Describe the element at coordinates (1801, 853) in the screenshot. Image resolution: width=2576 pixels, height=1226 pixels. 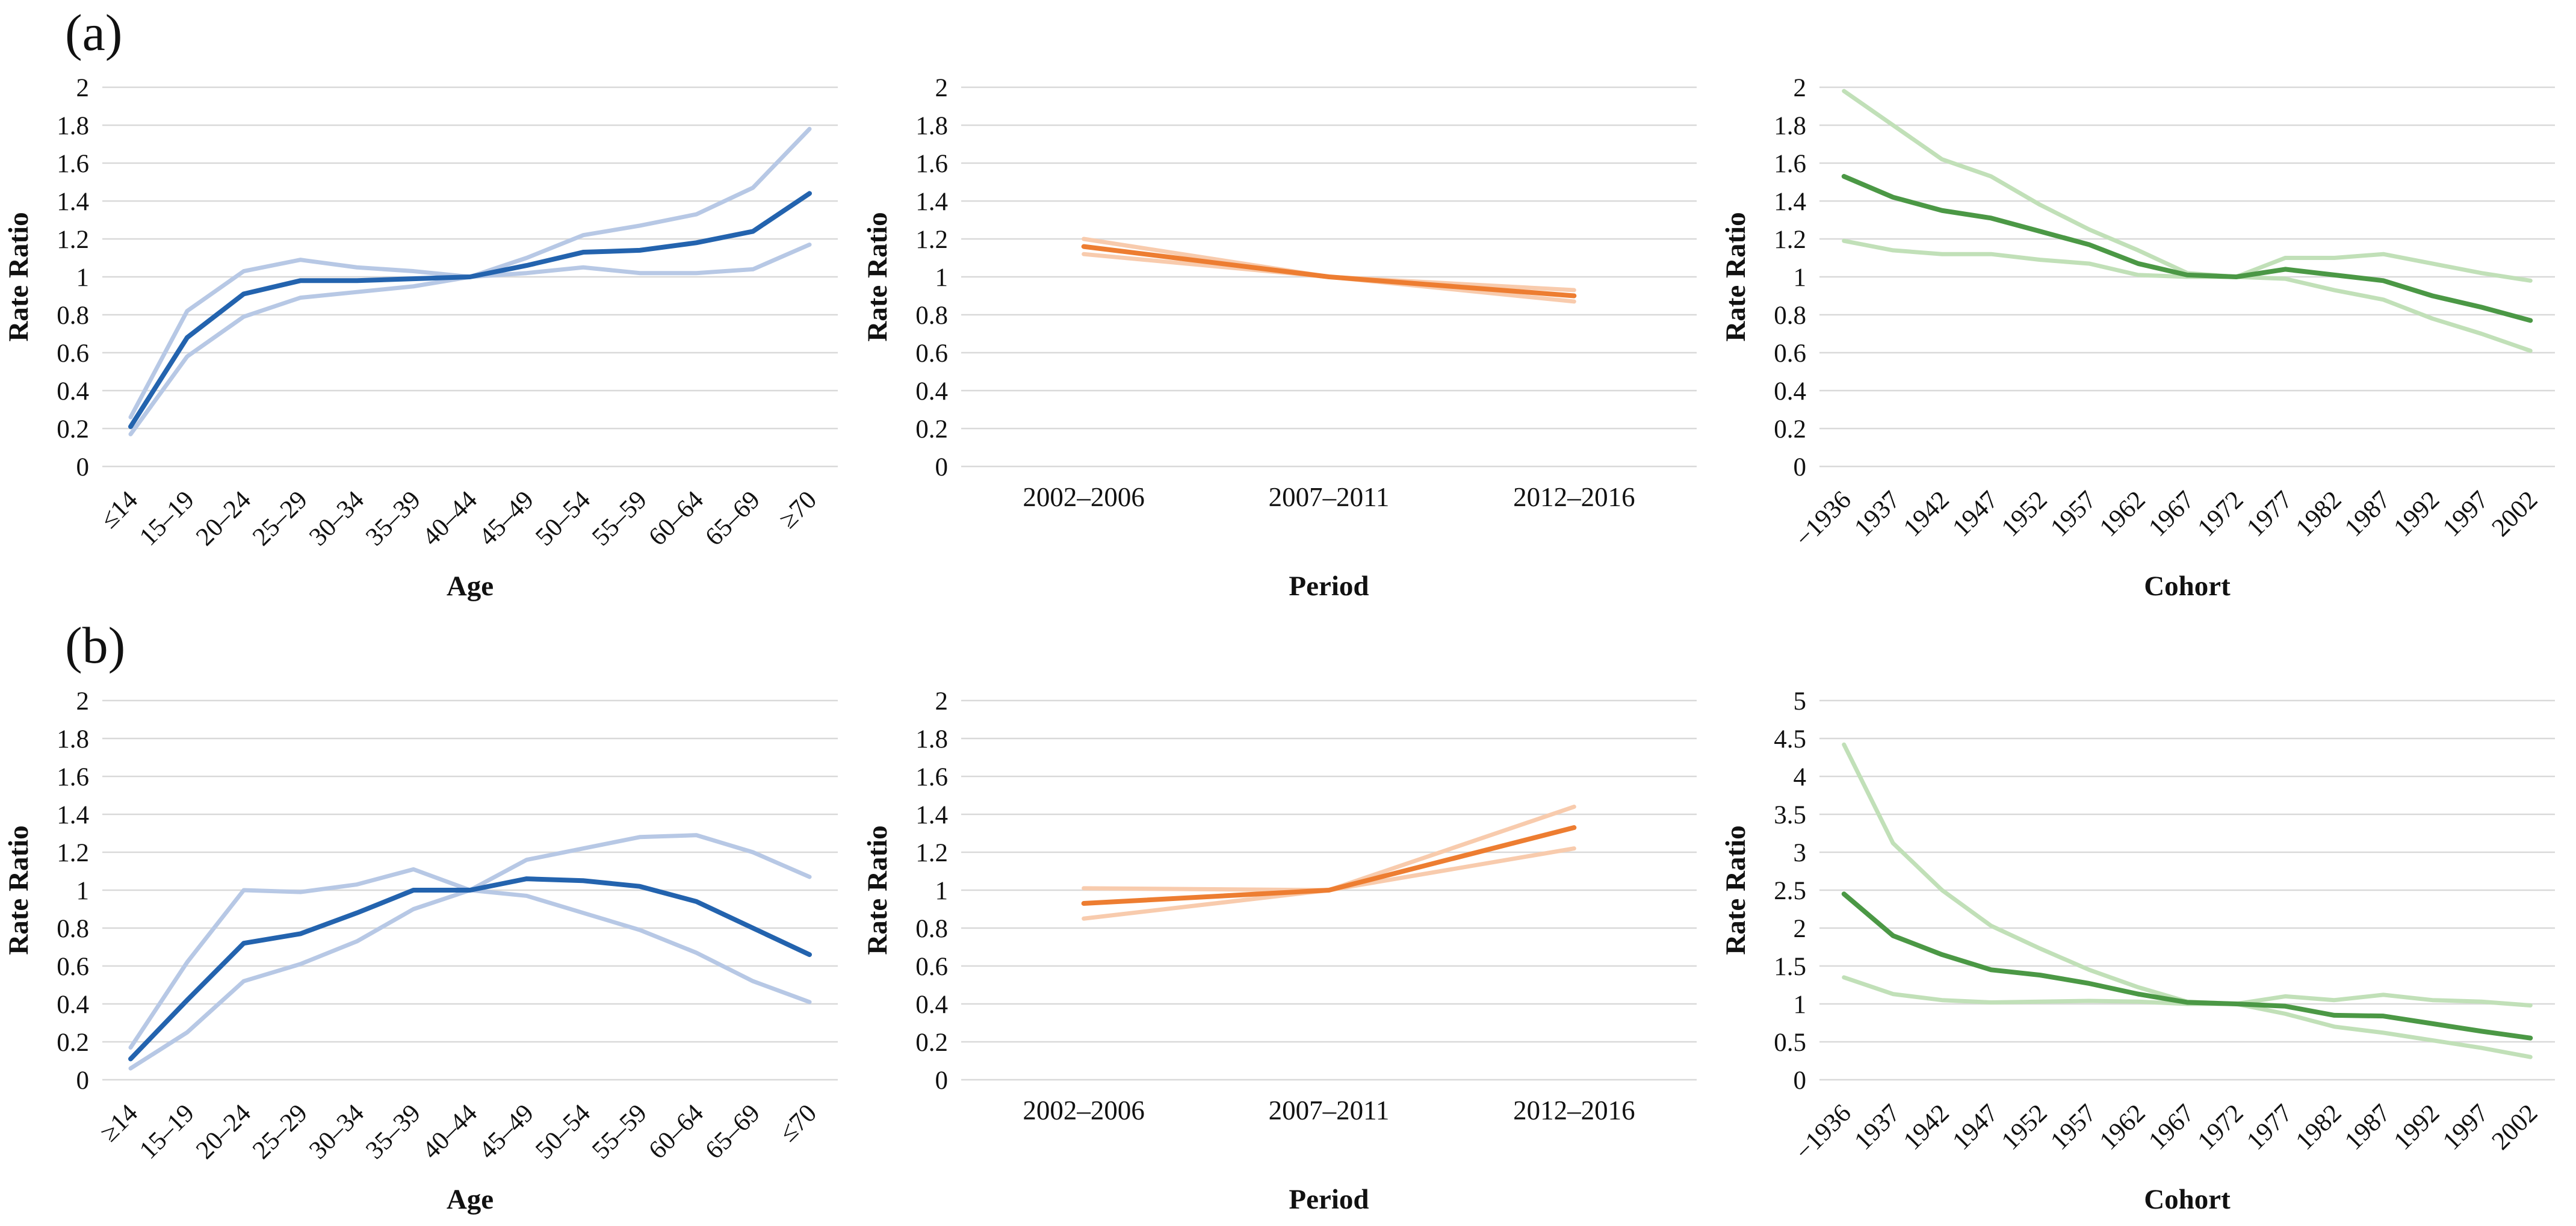
I see `y-tick-label: 3` at that location.